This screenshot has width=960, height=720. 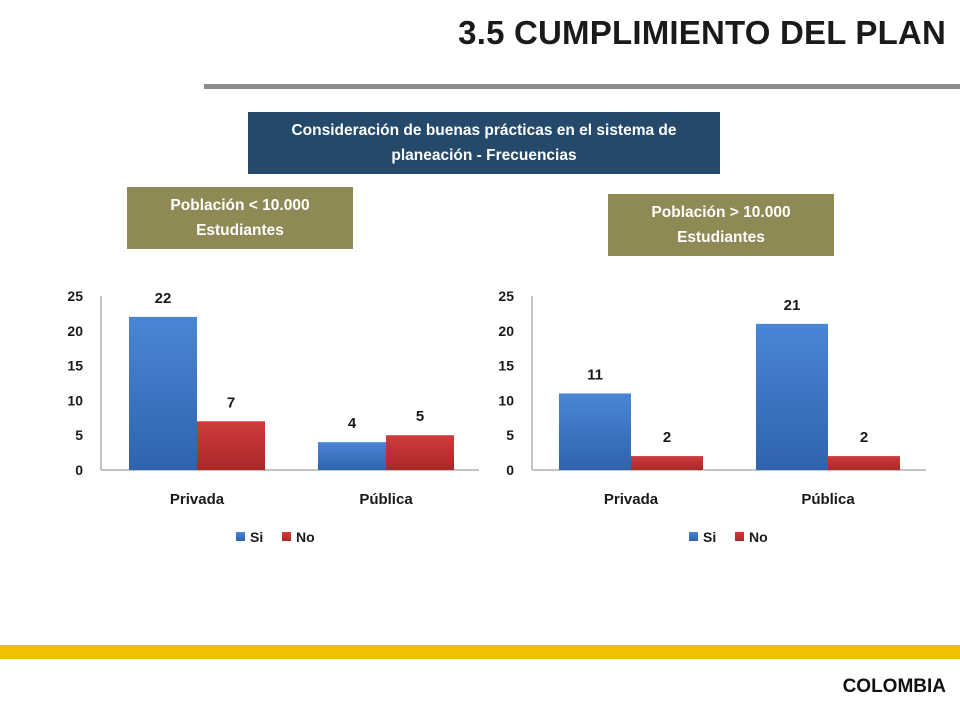 I want to click on data-label: 4, so click(x=352, y=423).